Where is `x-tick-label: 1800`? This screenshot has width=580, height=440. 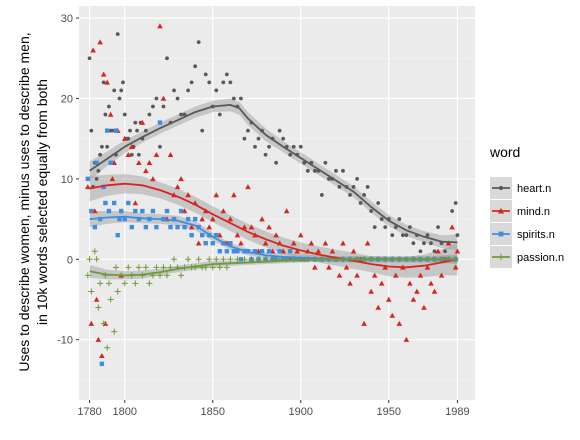
x-tick-label: 1800 is located at coordinates (125, 412).